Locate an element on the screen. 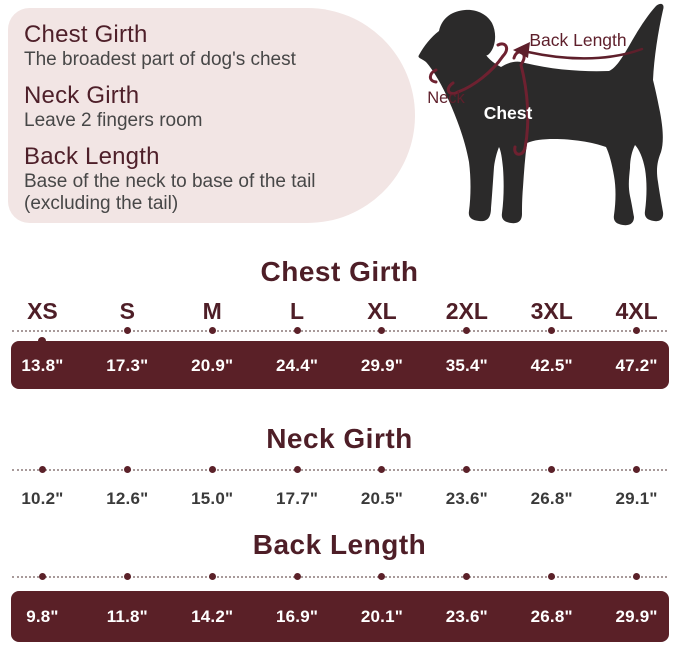 Image resolution: width=679 pixels, height=650 pixels. chest-girth-value: 24.4" is located at coordinates (297, 365).